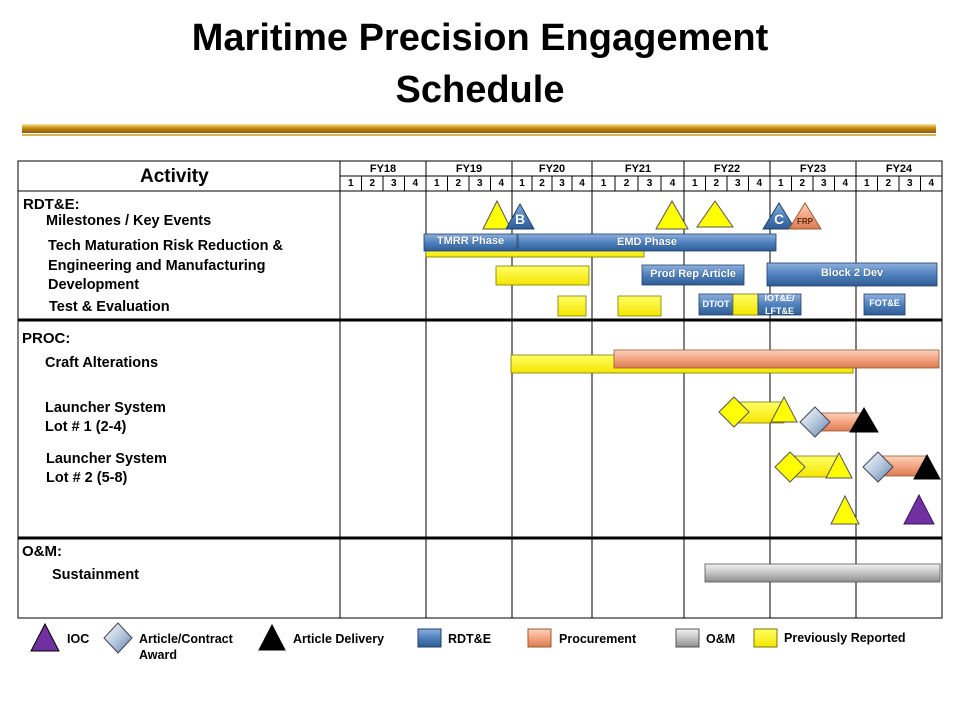 The width and height of the screenshot is (960, 720). I want to click on emd-label: EMD Phase, so click(647, 242).